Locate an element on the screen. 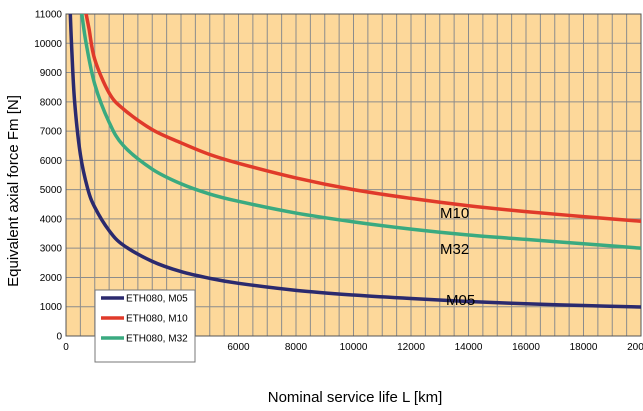  x-tick-label: 10000 is located at coordinates (354, 347).